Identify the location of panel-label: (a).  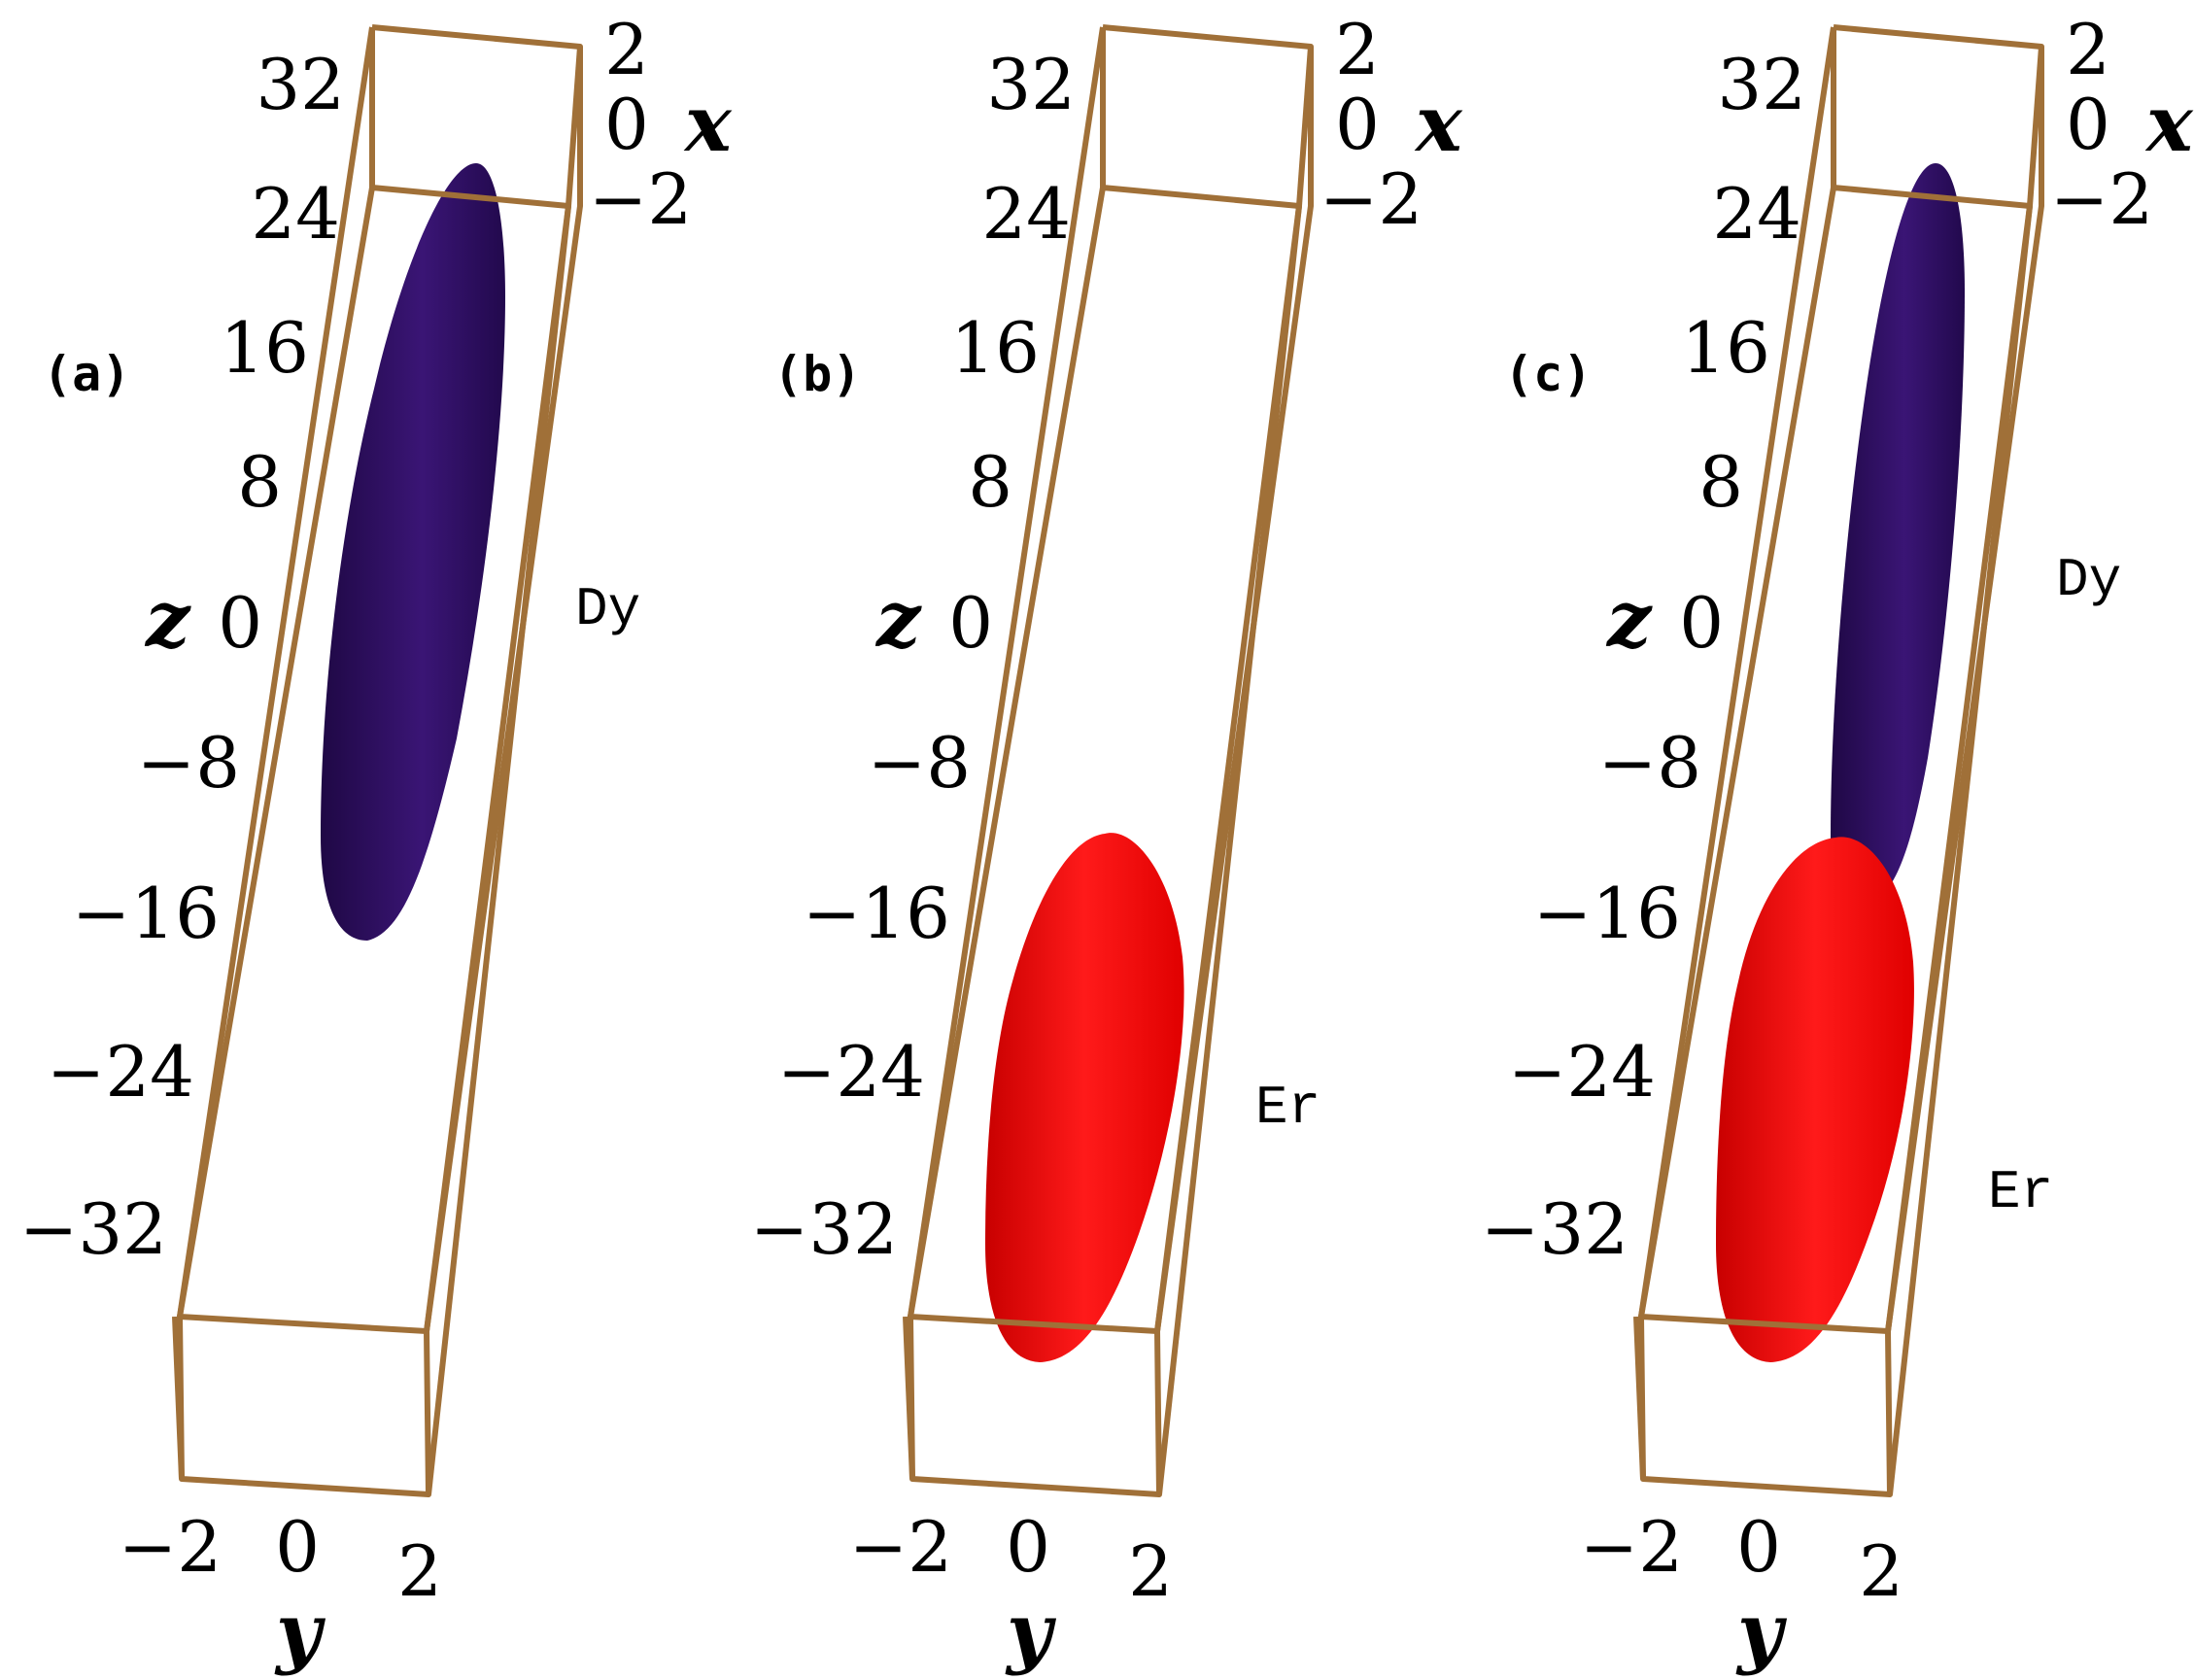
(86, 374).